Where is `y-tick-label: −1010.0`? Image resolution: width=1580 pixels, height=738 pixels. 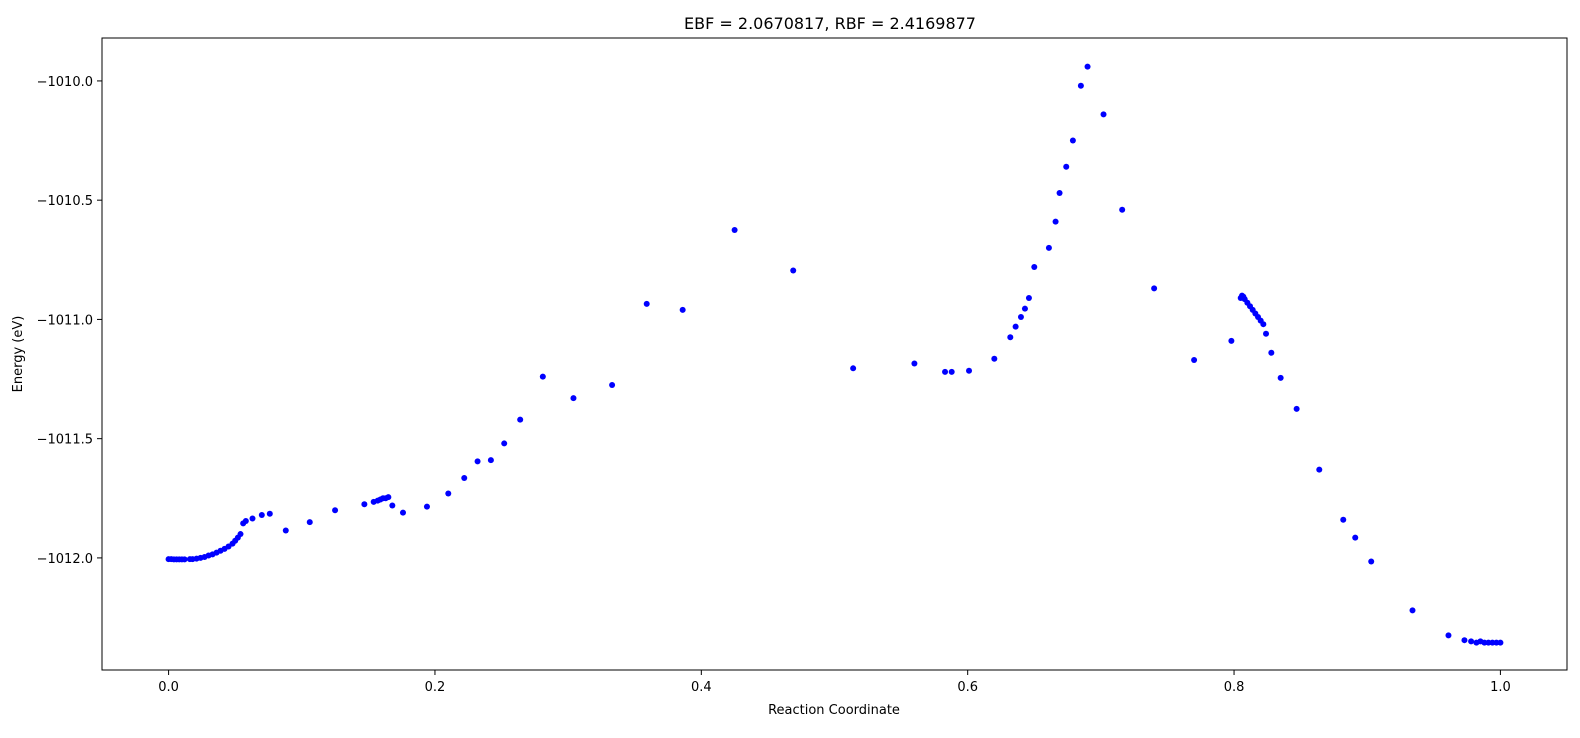 y-tick-label: −1010.0 is located at coordinates (65, 82).